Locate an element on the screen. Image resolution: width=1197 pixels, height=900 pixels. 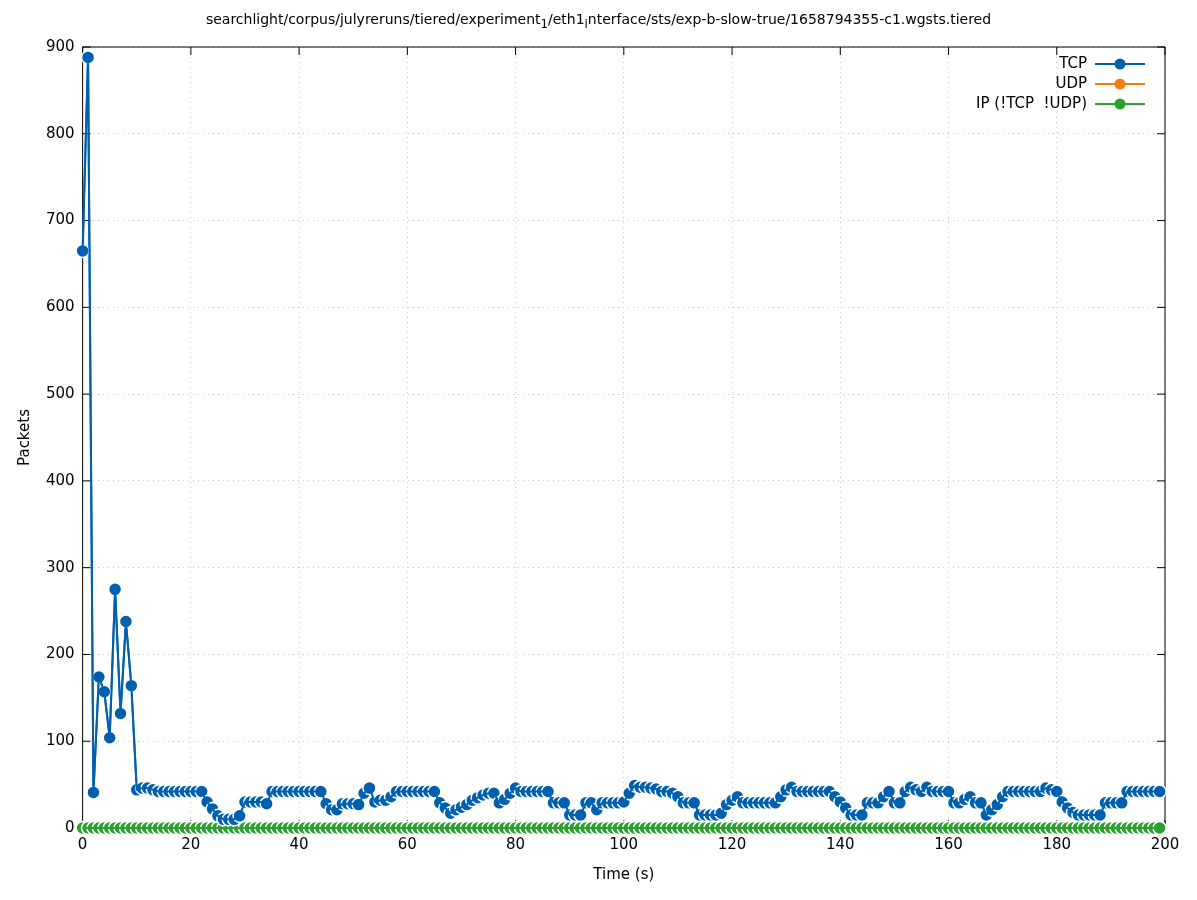
y-tick-label: 0 is located at coordinates (70, 826).